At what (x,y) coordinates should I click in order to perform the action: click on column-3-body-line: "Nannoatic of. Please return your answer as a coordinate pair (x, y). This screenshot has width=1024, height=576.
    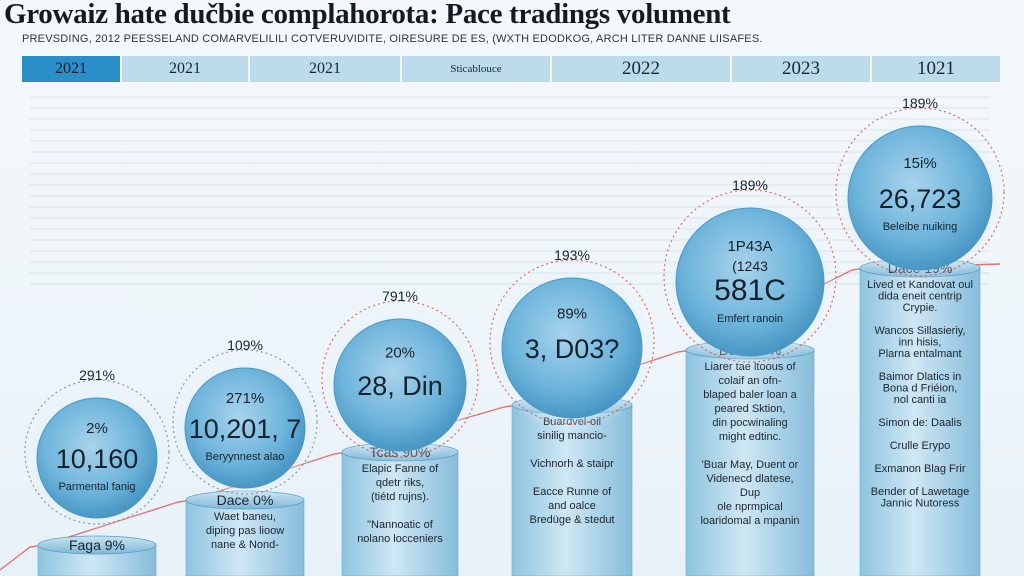
    Looking at the image, I should click on (400, 525).